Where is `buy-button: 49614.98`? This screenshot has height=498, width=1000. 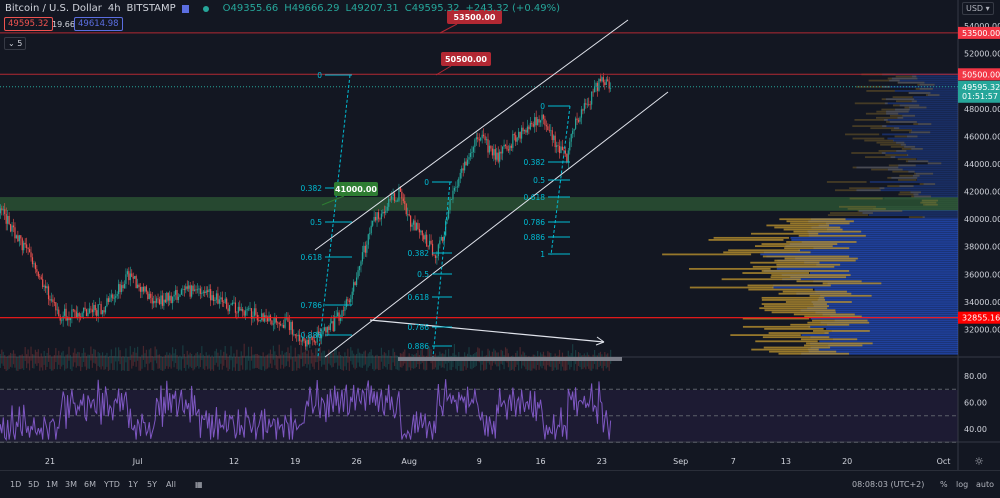 buy-button: 49614.98 is located at coordinates (98, 24).